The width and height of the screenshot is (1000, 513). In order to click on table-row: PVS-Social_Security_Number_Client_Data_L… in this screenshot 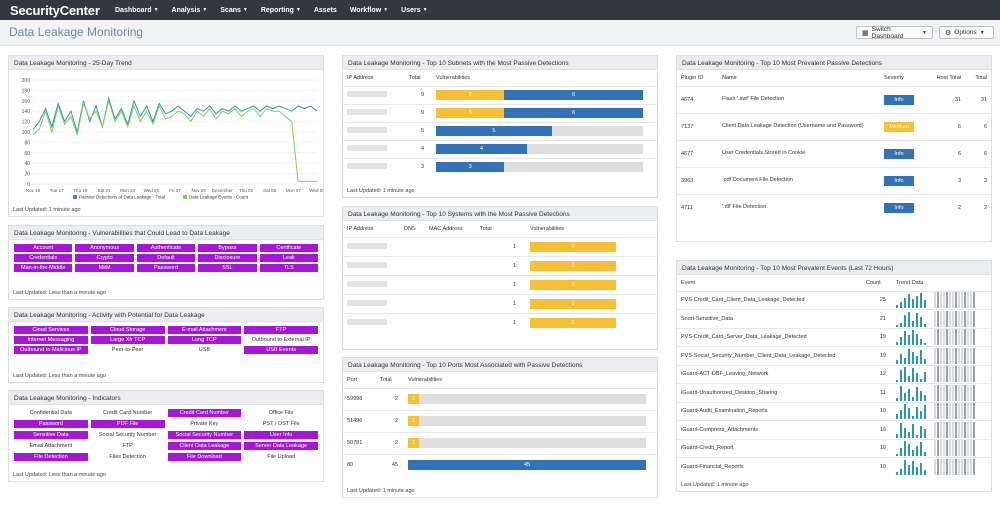, I will do `click(834, 355)`.